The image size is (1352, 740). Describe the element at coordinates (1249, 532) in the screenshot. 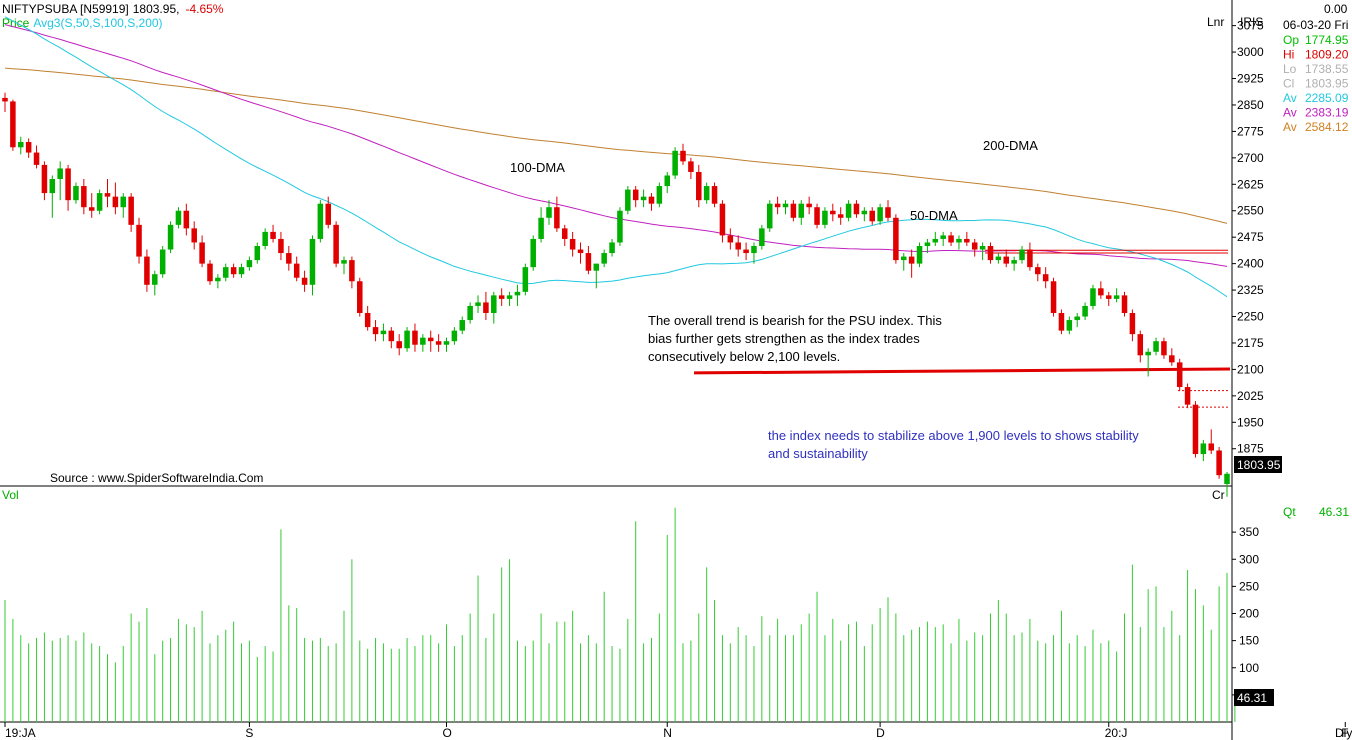

I see `volume-tick-label: 350` at that location.